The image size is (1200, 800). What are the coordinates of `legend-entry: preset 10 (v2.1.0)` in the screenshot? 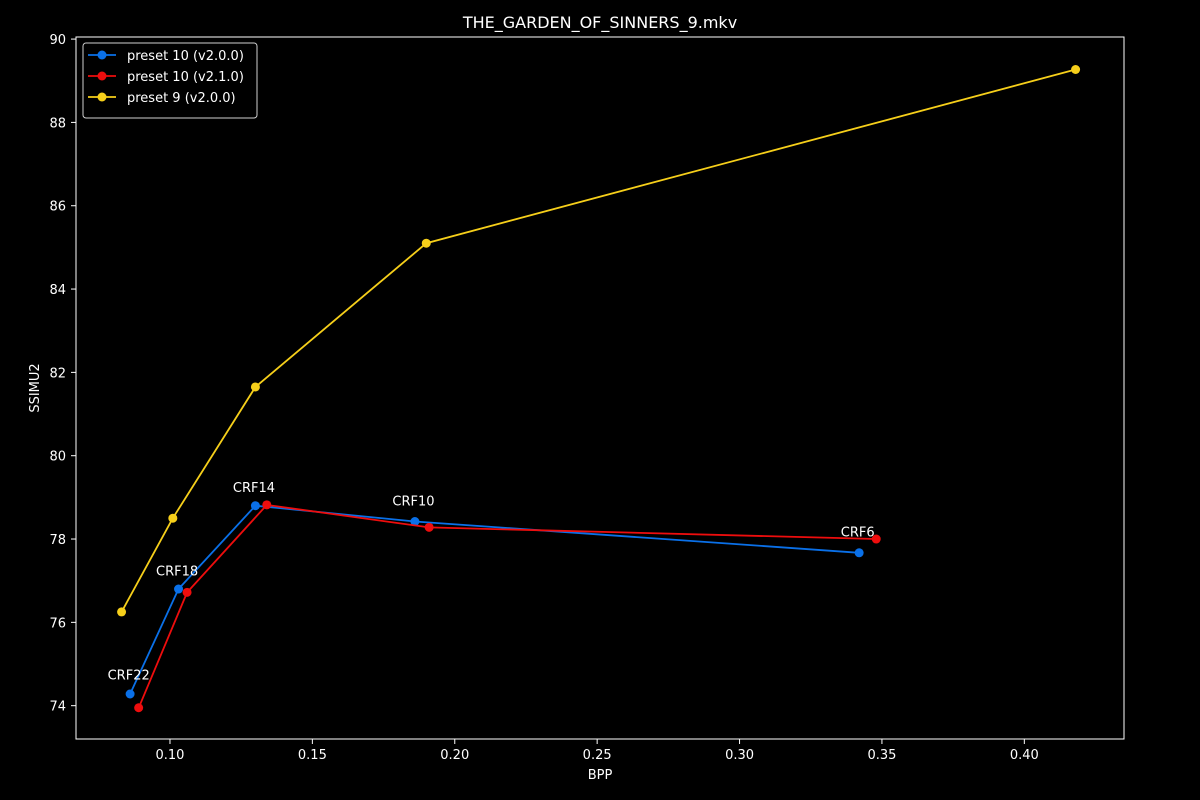 It's located at (185, 77).